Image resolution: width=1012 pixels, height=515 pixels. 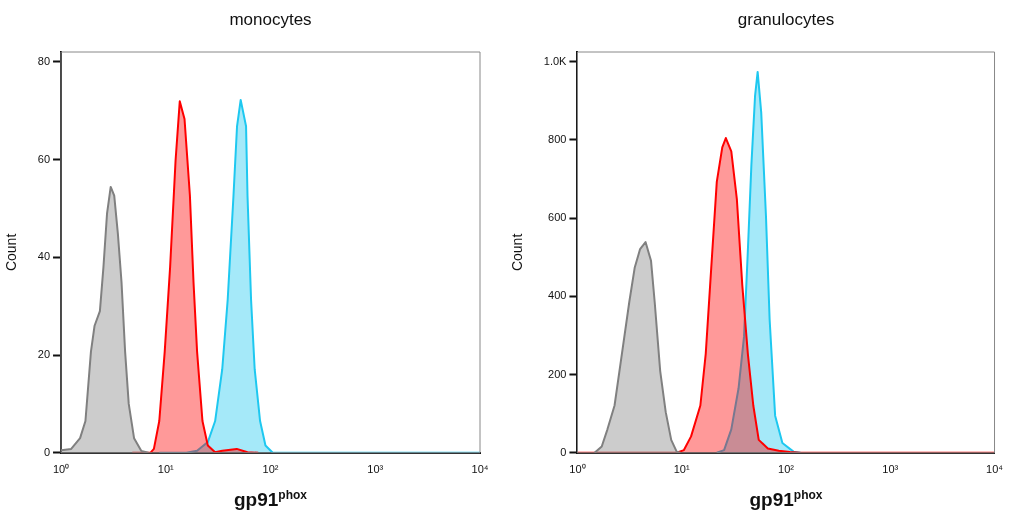 What do you see at coordinates (557, 295) in the screenshot?
I see `y-tick-label: 400` at bounding box center [557, 295].